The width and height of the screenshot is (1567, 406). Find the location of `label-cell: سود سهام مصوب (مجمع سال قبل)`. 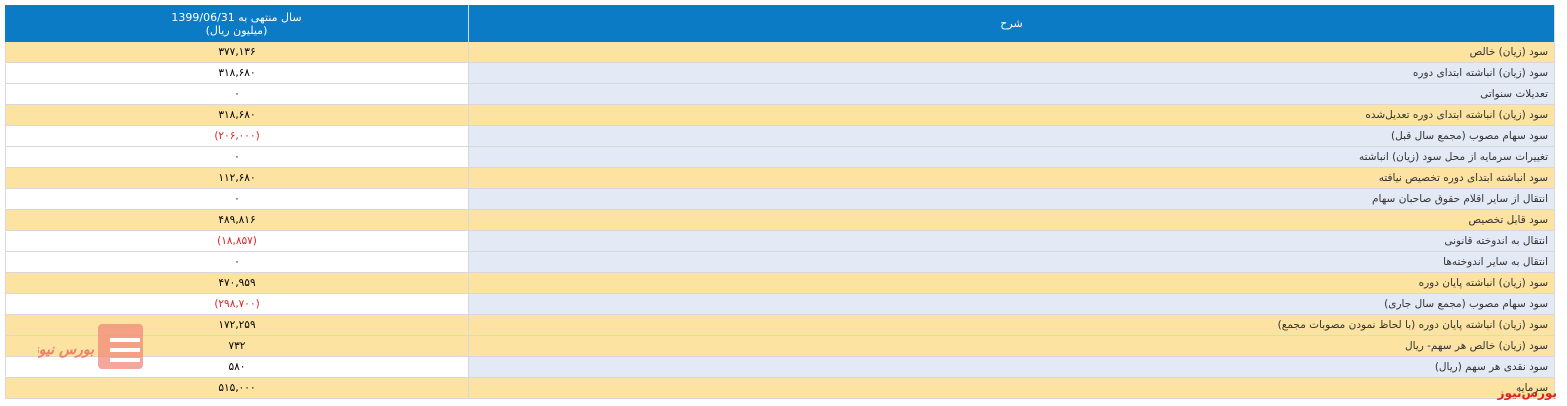

label-cell: سود سهام مصوب (مجمع سال قبل) is located at coordinates (1012, 136).